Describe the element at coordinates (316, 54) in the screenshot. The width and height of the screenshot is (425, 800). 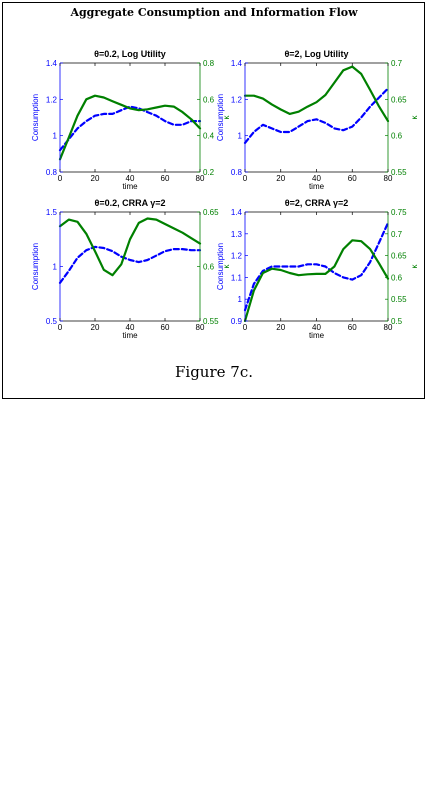
I see `panel-title: θ=2, Log Utility` at that location.